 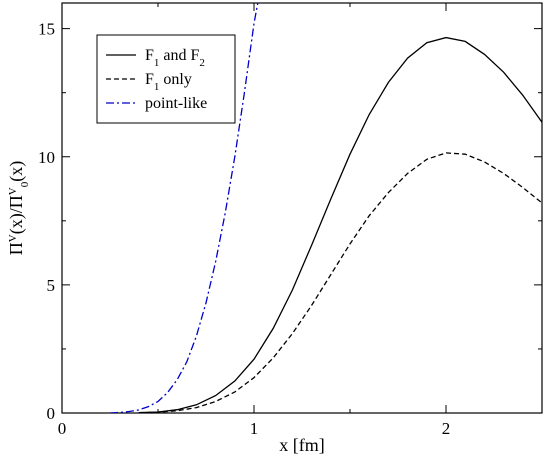 What do you see at coordinates (254, 428) in the screenshot?
I see `x-tick-label: 1` at bounding box center [254, 428].